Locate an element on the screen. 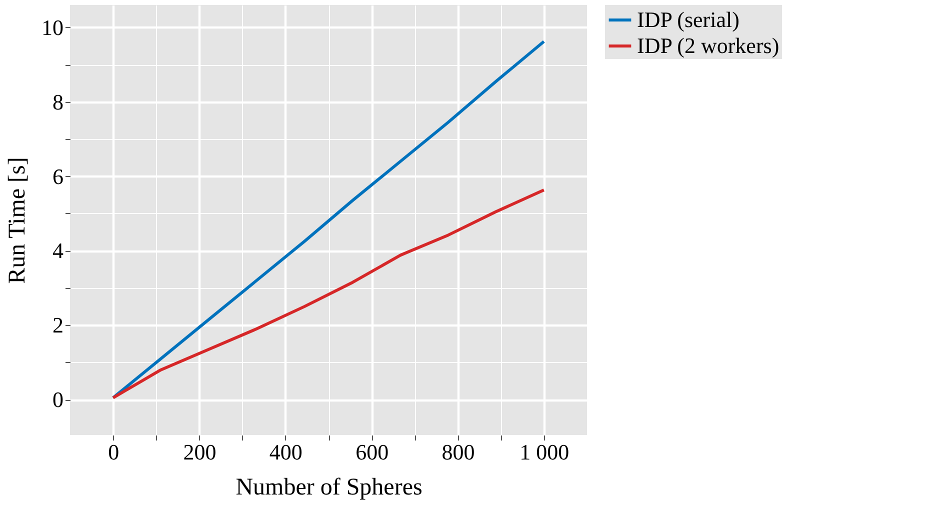 This screenshot has width=926, height=525. x-tick-label: 600 is located at coordinates (372, 452).